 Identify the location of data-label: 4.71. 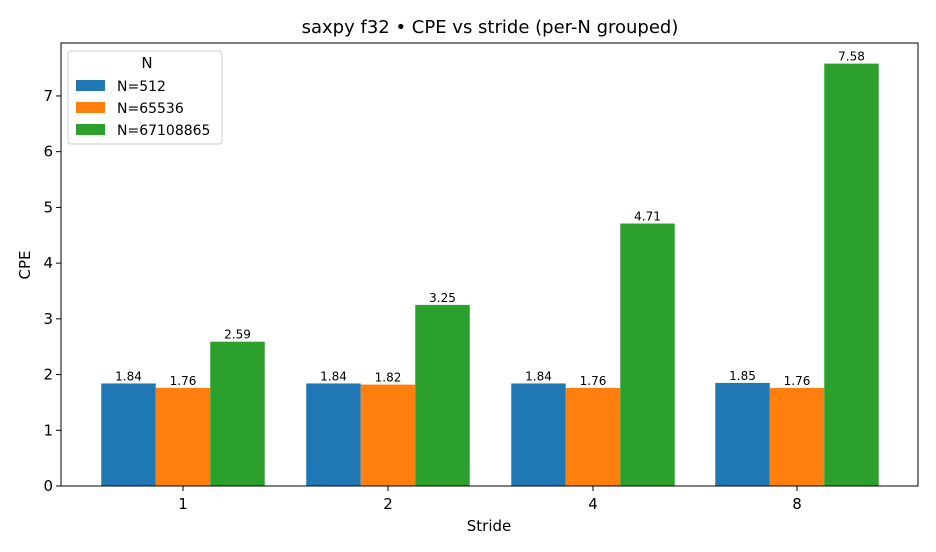
(647, 217).